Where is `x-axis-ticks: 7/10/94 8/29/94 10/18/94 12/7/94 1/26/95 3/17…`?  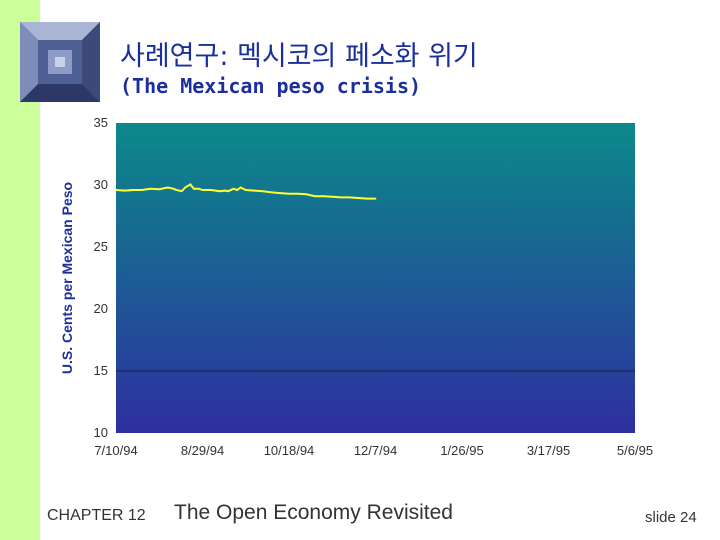
x-axis-ticks: 7/10/94 8/29/94 10/18/94 12/7/94 1/26/95 3/17… is located at coordinates (373, 450).